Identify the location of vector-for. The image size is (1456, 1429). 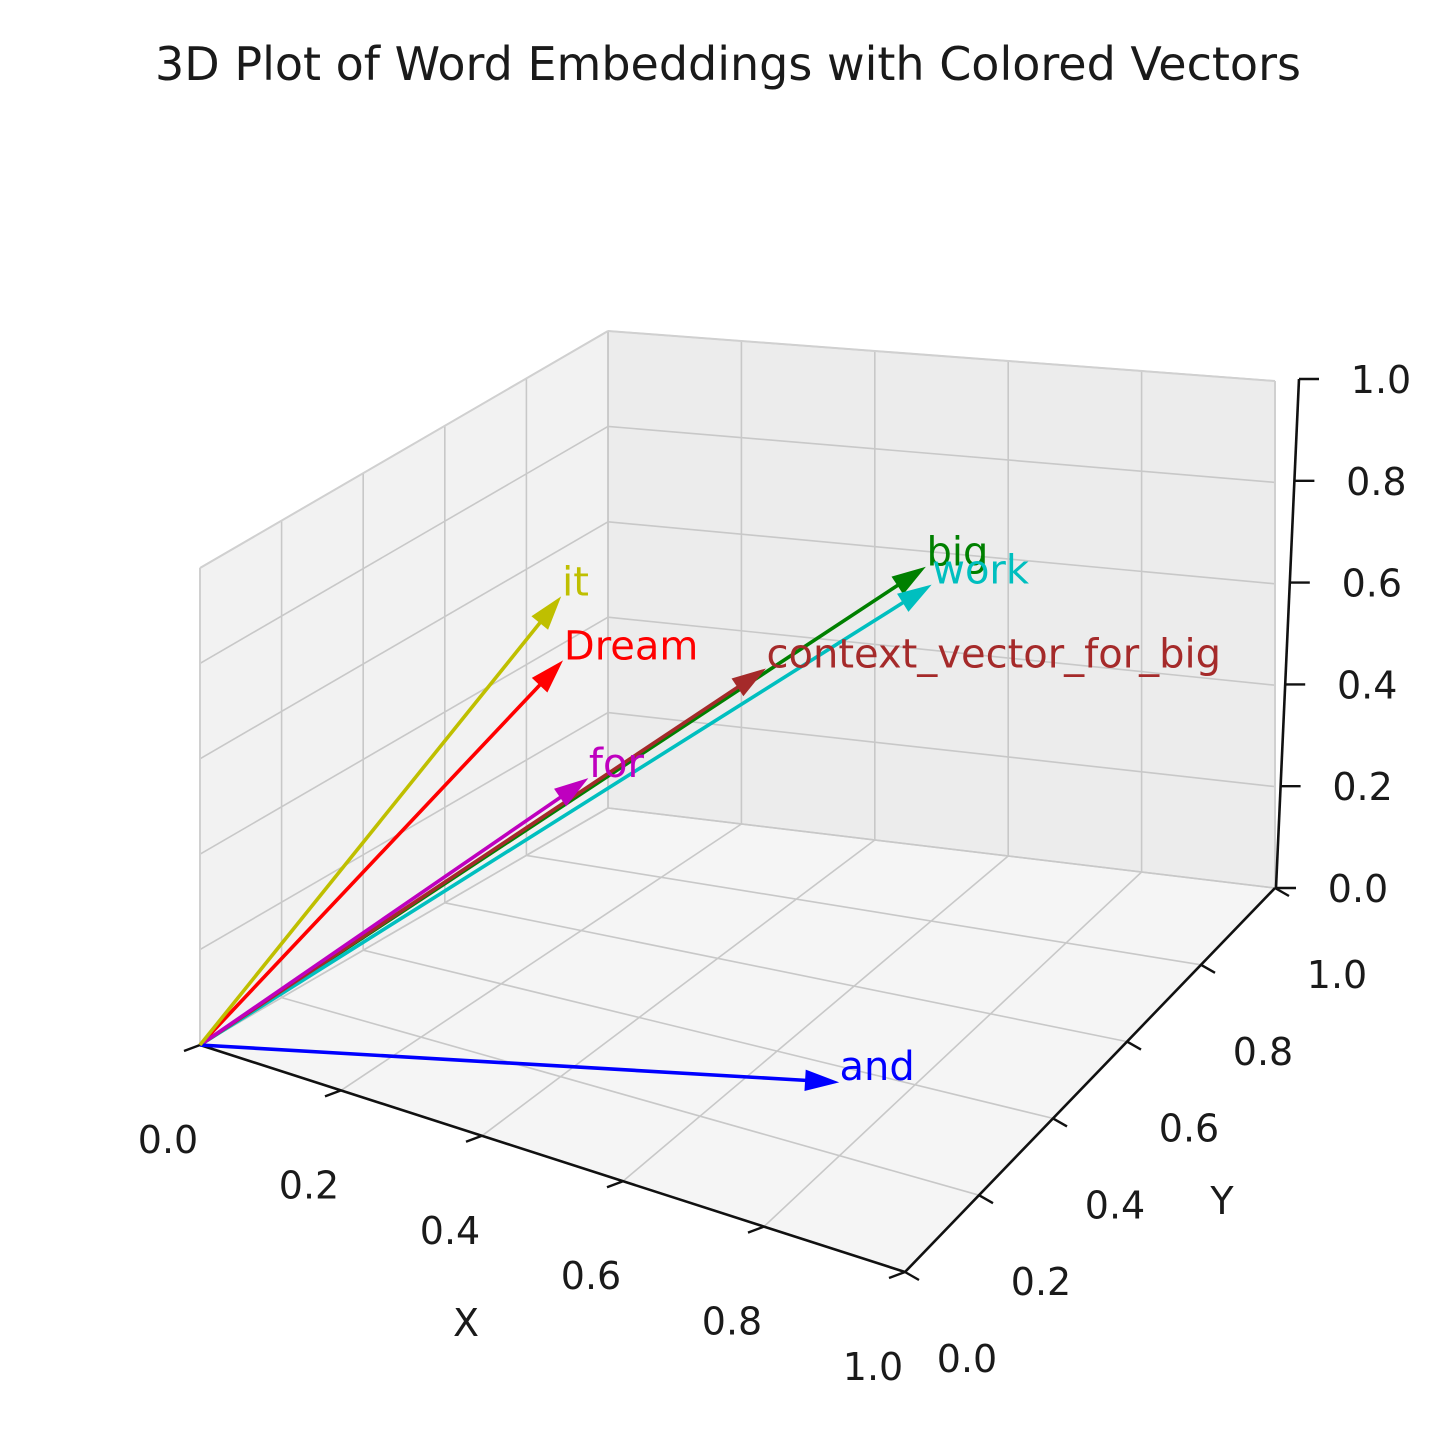
(380, 921).